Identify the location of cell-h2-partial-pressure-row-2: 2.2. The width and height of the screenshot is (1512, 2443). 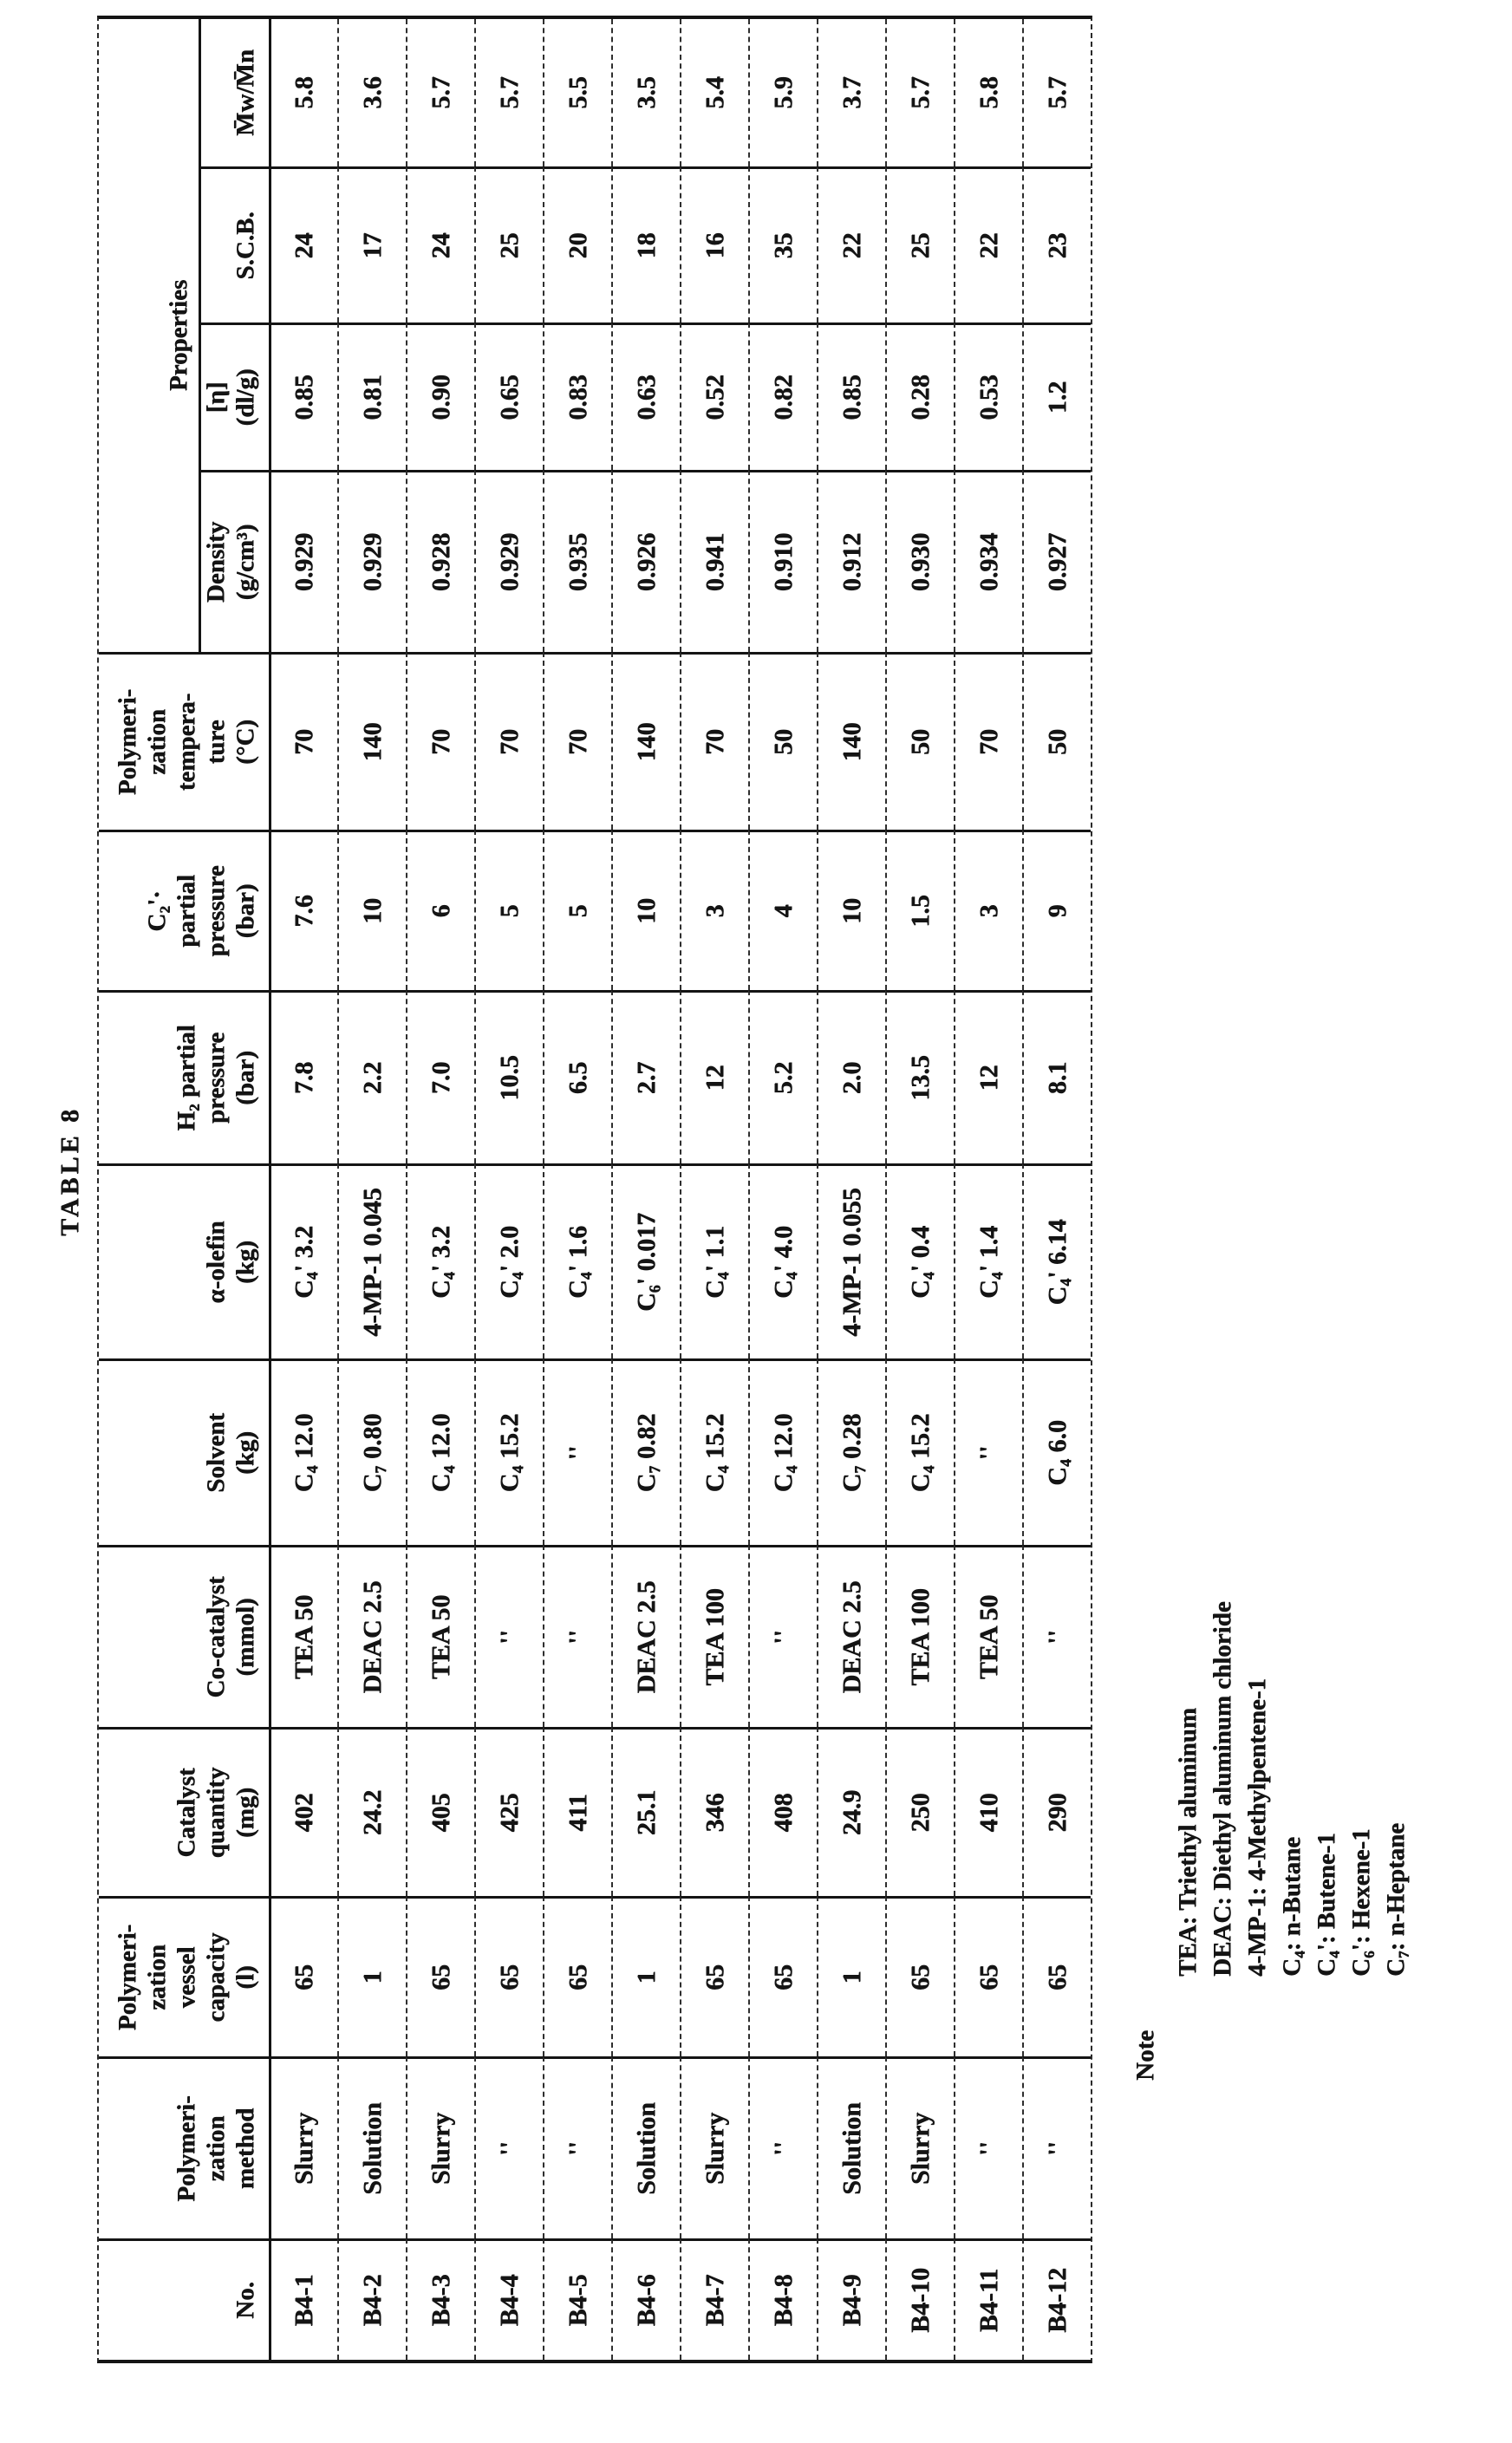
(371, 1076).